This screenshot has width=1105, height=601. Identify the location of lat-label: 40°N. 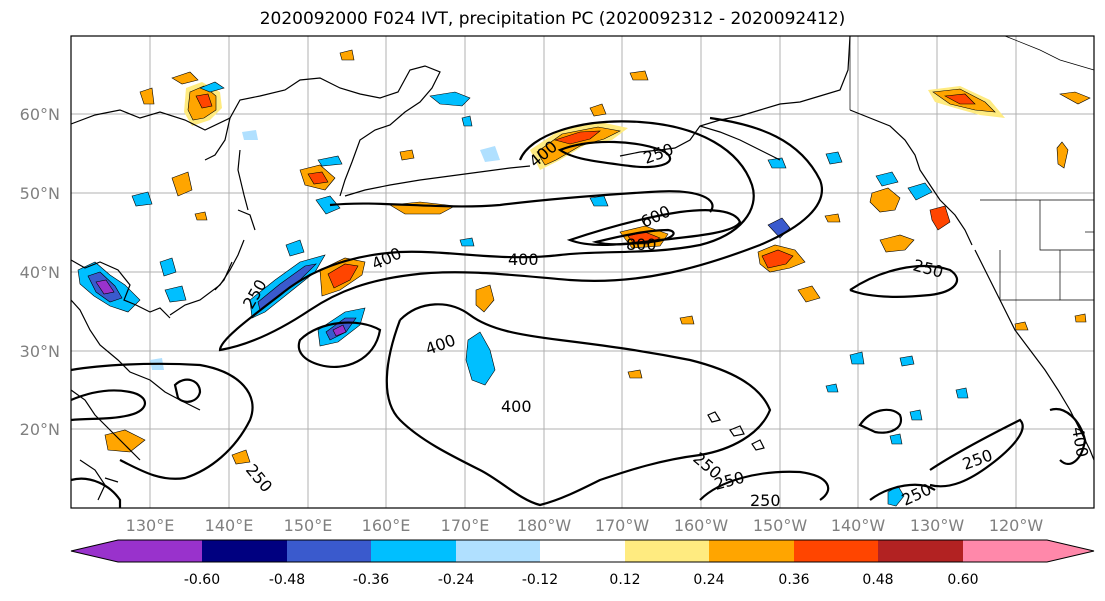
(40, 272).